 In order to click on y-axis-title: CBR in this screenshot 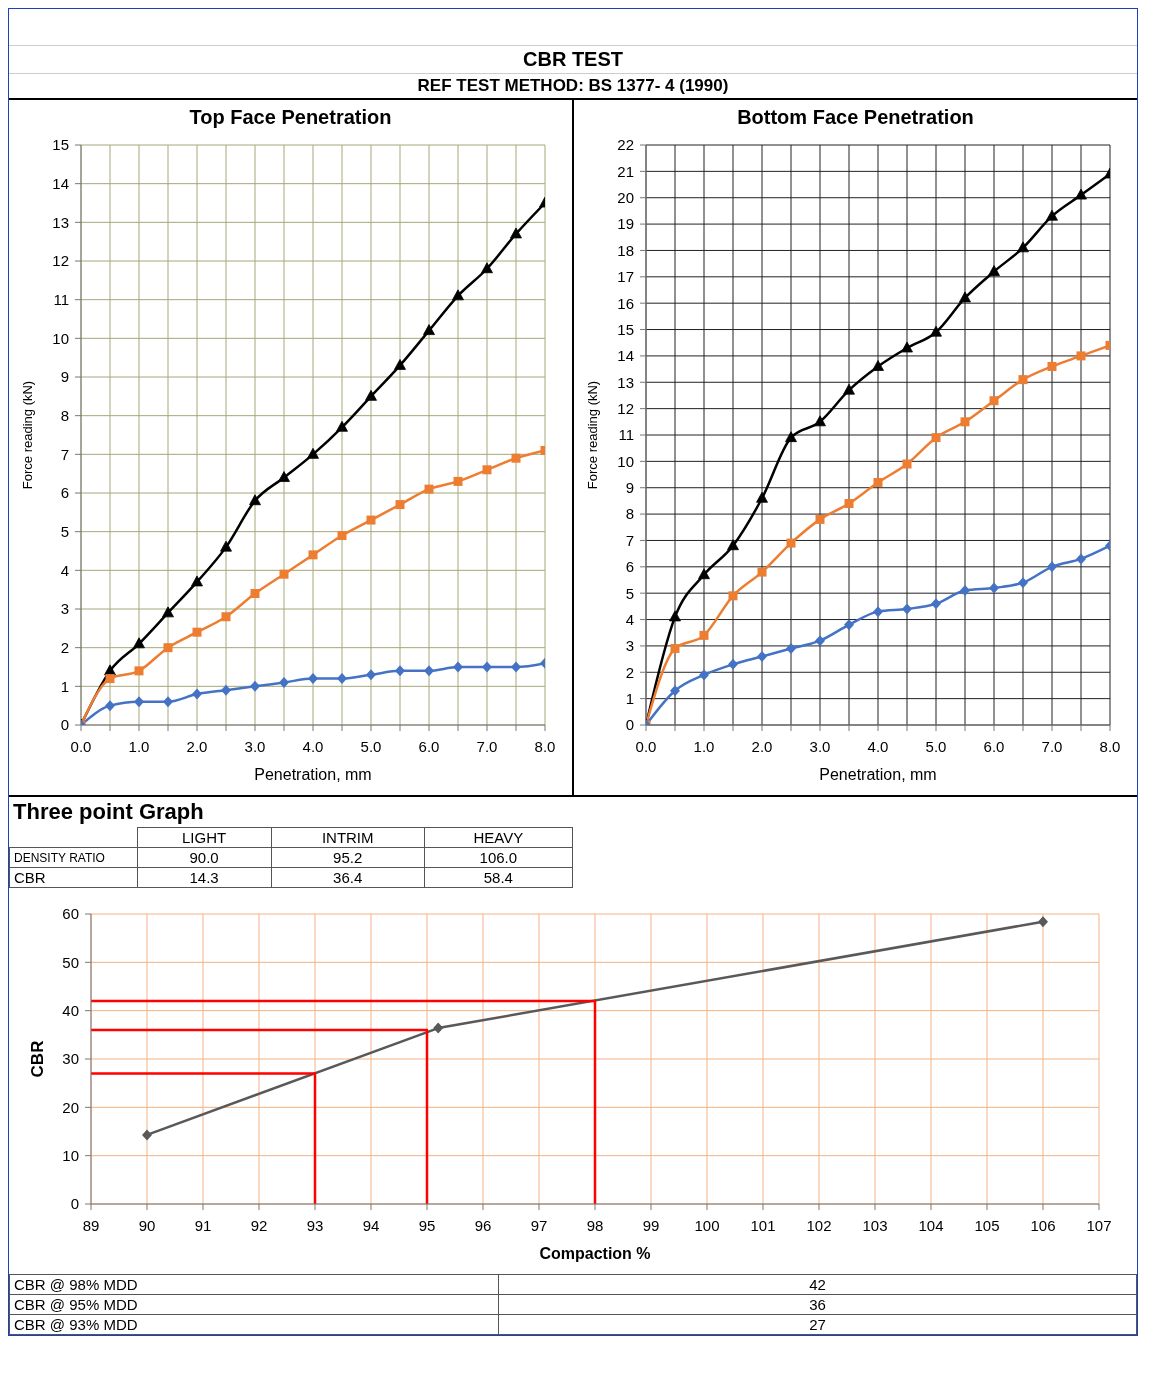, I will do `click(38, 1059)`.